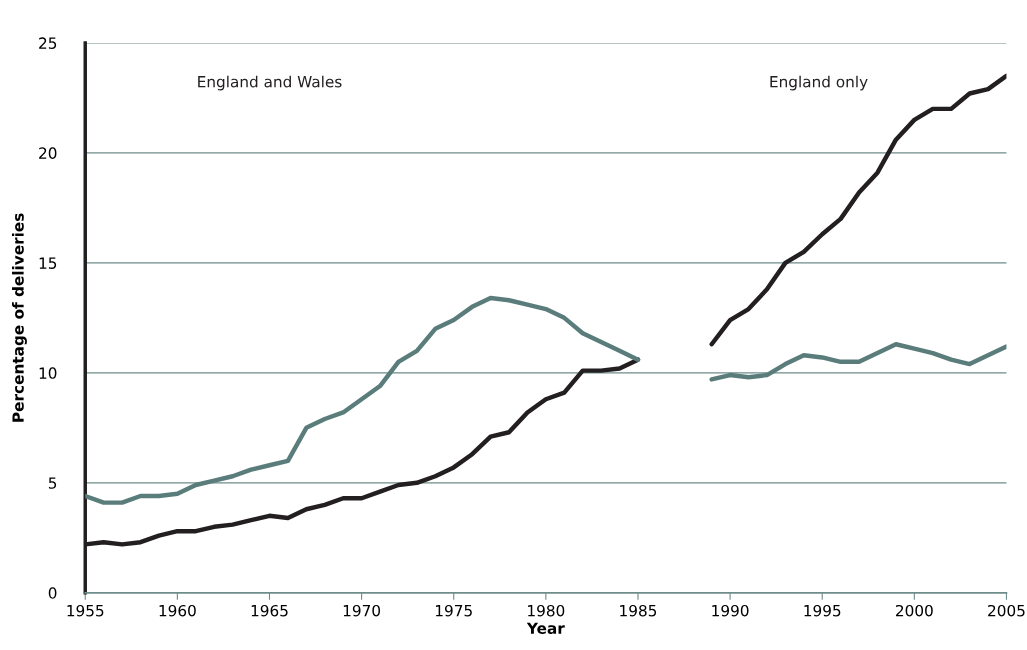 This screenshot has width=1027, height=650. What do you see at coordinates (48, 43) in the screenshot?
I see `y-tick-label: 25` at bounding box center [48, 43].